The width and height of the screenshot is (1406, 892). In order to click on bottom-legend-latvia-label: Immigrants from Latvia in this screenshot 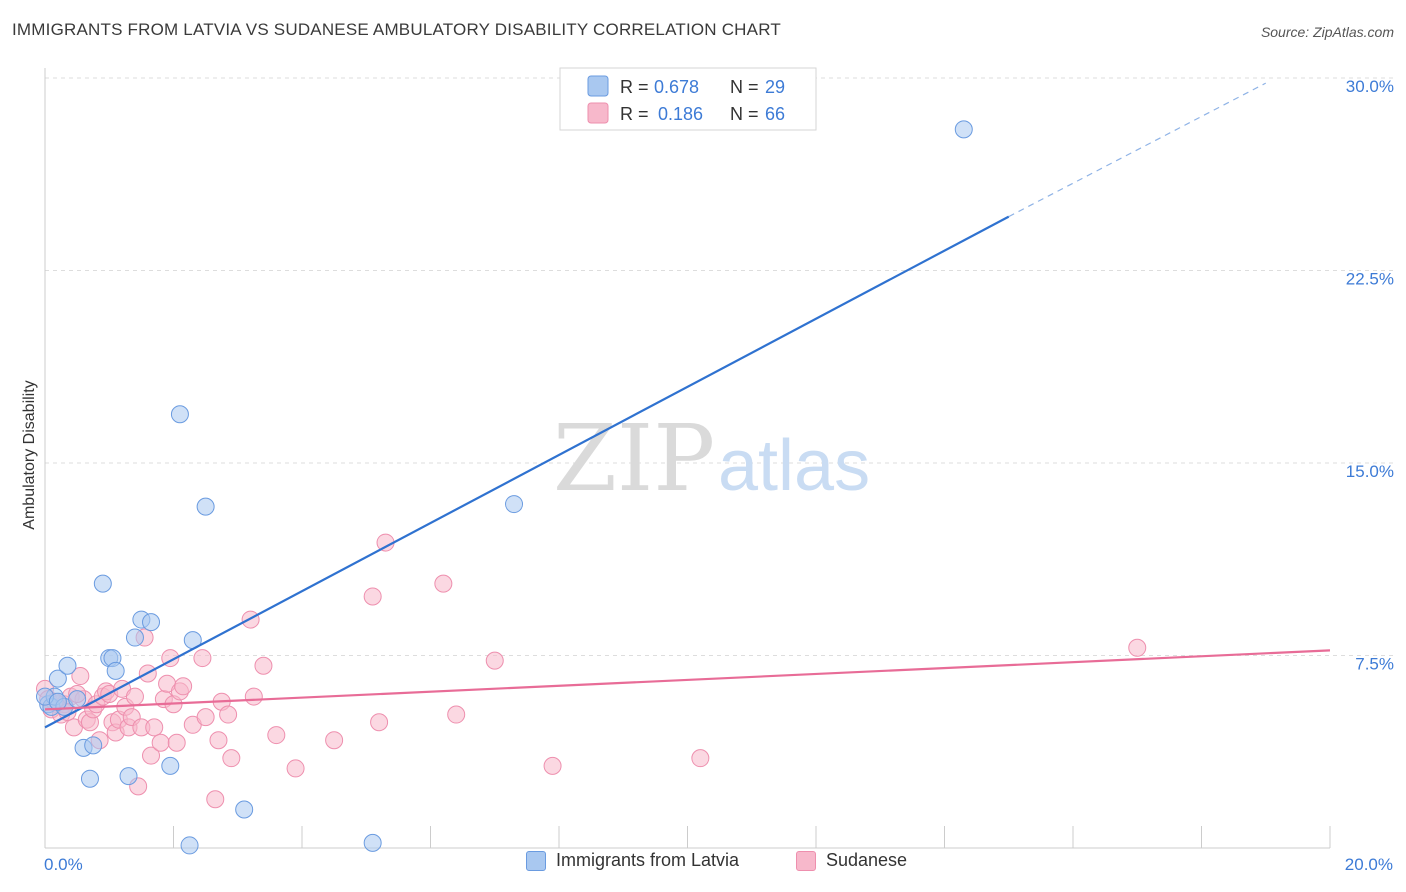, I will do `click(648, 860)`.